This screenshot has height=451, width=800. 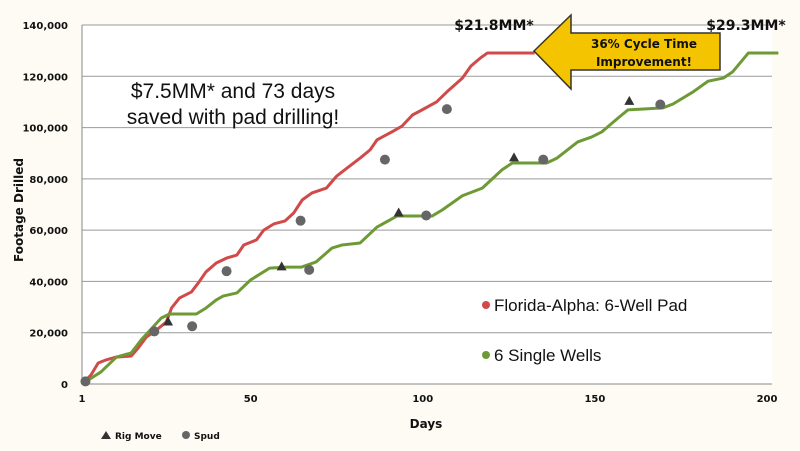 I want to click on marker-legend: Rig Move Spud, so click(x=160, y=436).